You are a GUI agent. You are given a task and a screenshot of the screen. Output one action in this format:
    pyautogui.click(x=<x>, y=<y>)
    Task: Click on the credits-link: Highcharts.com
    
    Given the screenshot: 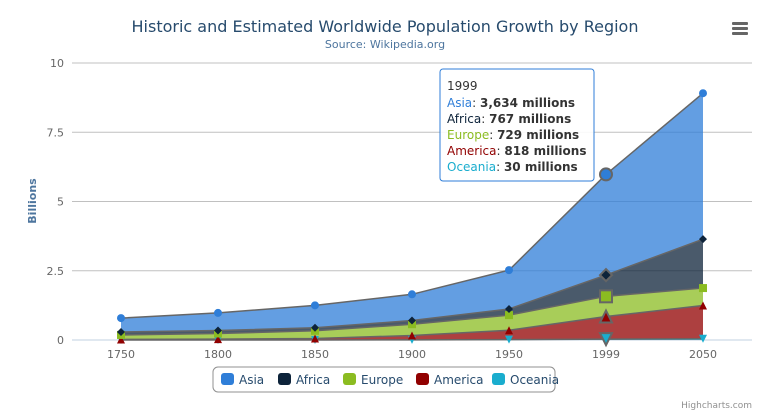 What is the action you would take?
    pyautogui.click(x=716, y=406)
    